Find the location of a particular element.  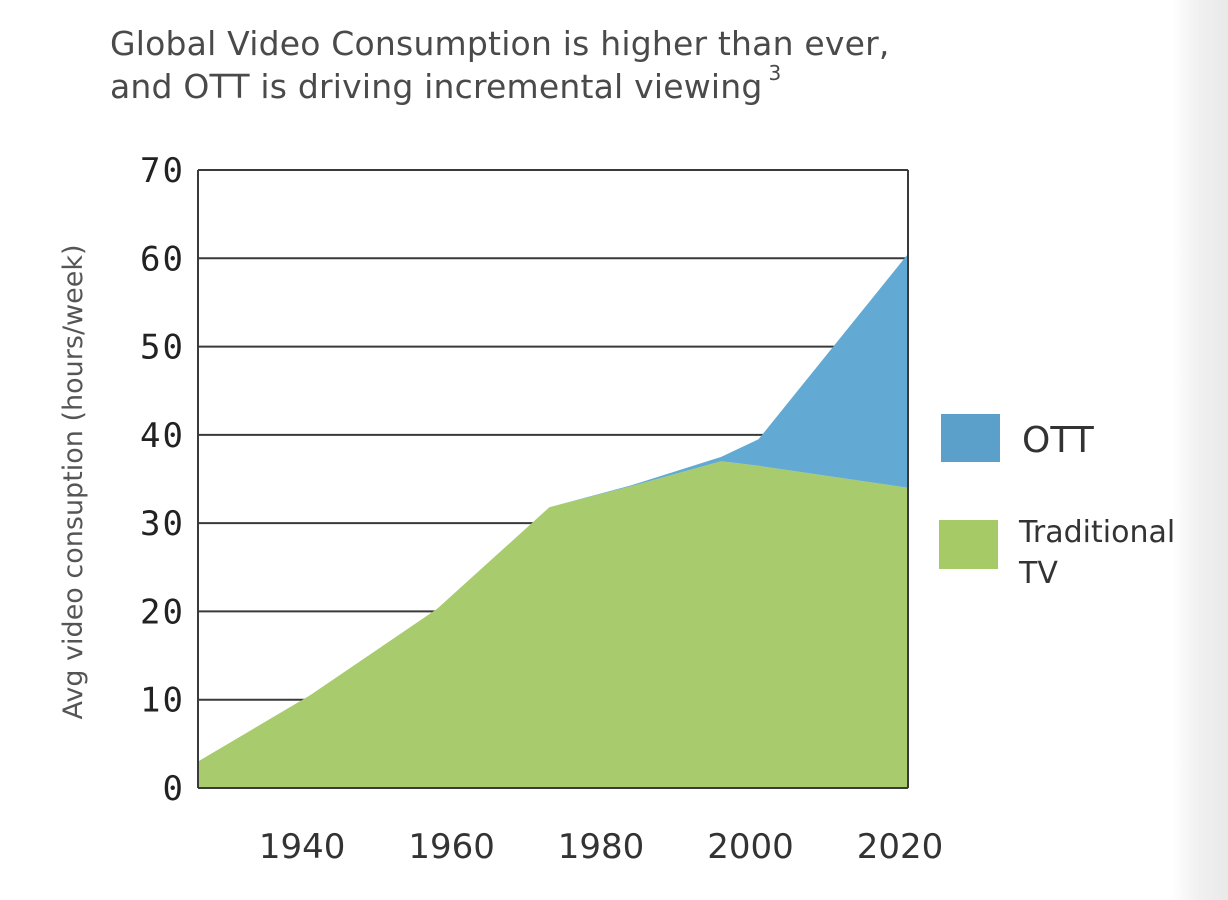

legend-swatch-traditional-tv is located at coordinates (968, 544).